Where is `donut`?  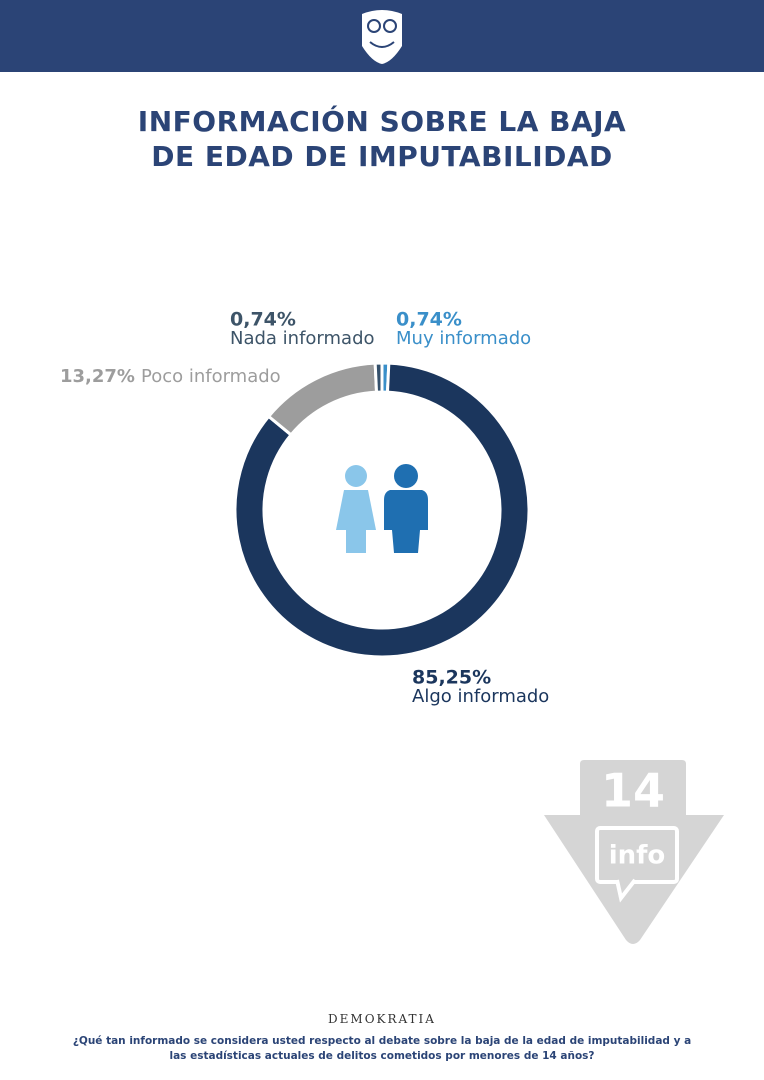 donut is located at coordinates (382, 510).